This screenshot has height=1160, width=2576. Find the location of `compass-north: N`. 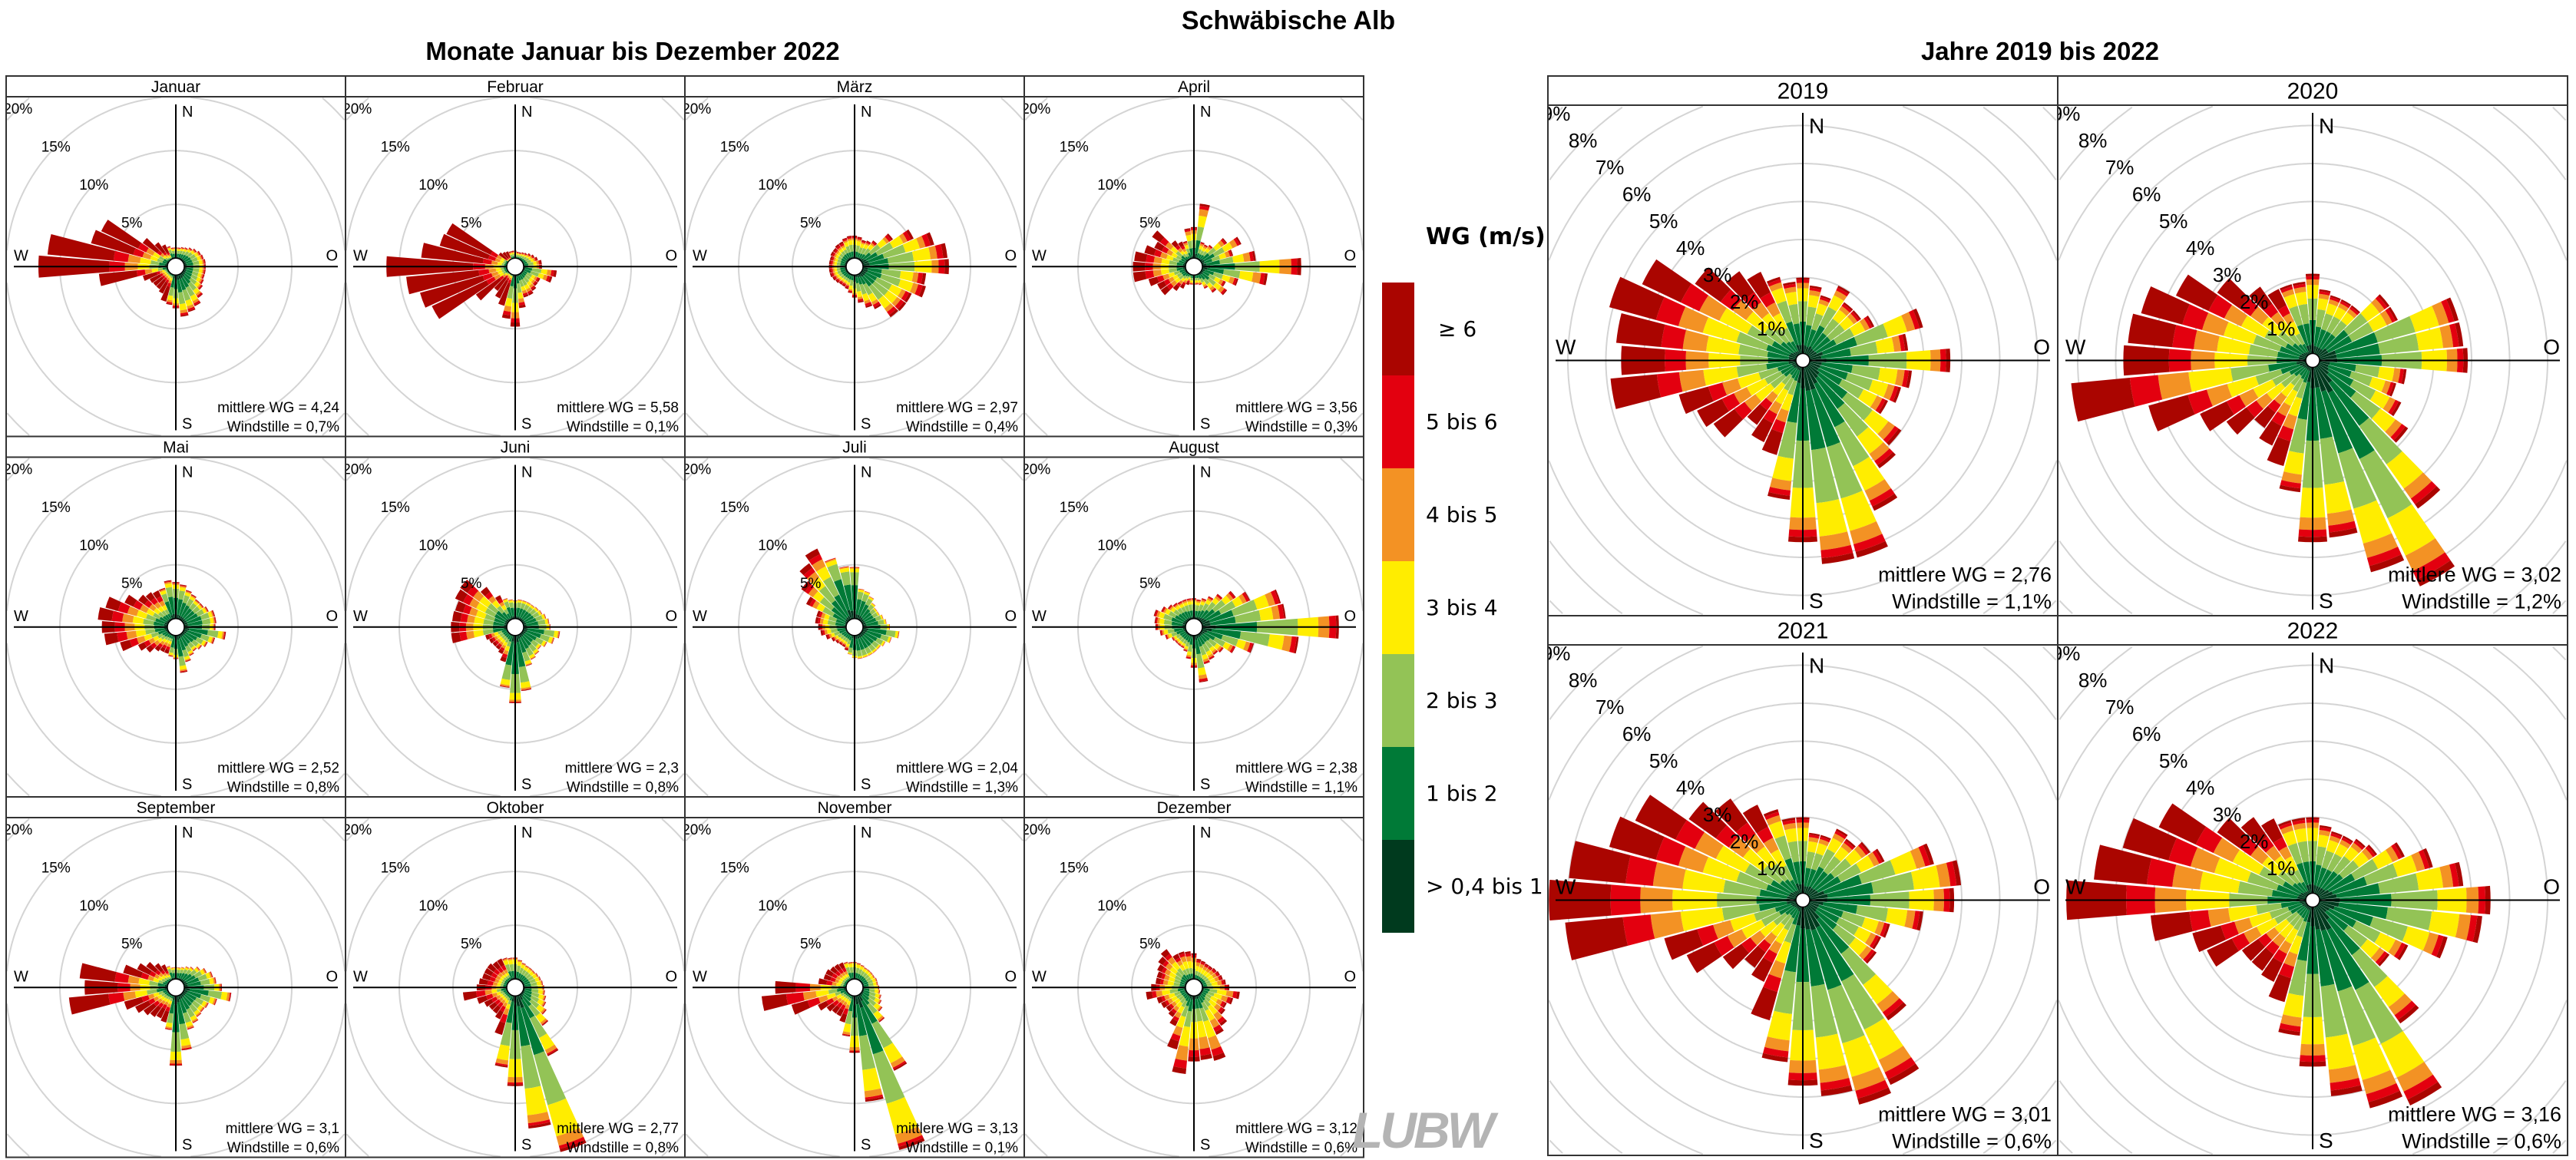

compass-north: N is located at coordinates (1205, 833).